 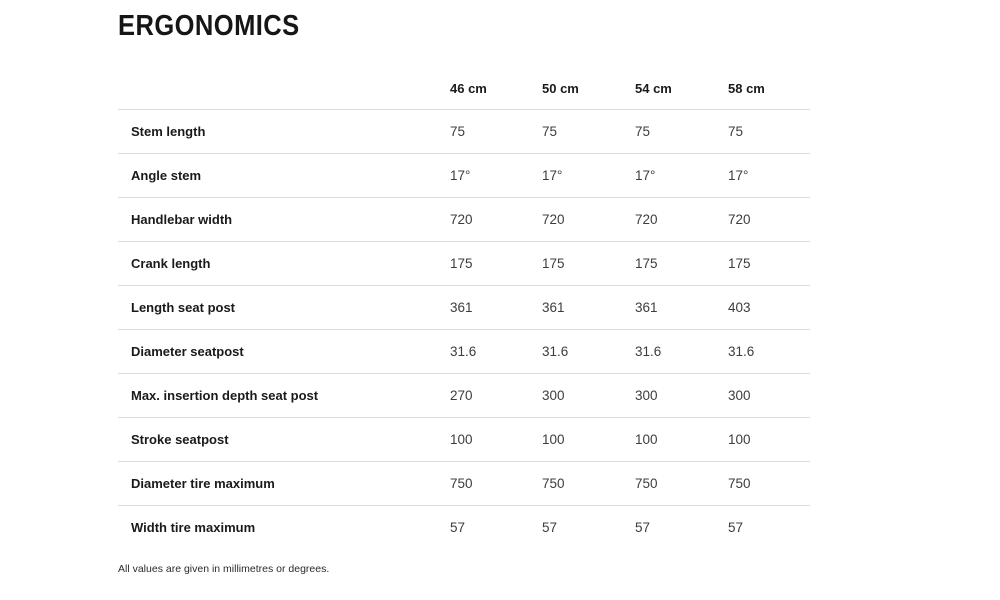 What do you see at coordinates (203, 483) in the screenshot?
I see `row-label: Diameter tire maximum` at bounding box center [203, 483].